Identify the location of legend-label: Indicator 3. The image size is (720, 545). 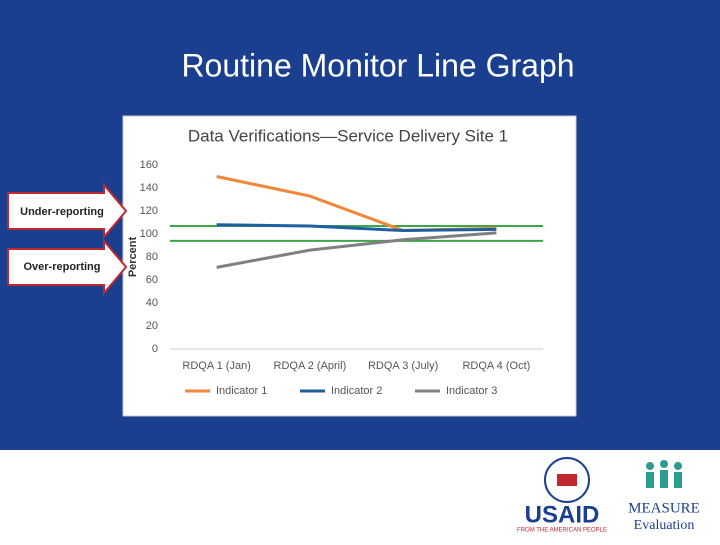
(471, 391).